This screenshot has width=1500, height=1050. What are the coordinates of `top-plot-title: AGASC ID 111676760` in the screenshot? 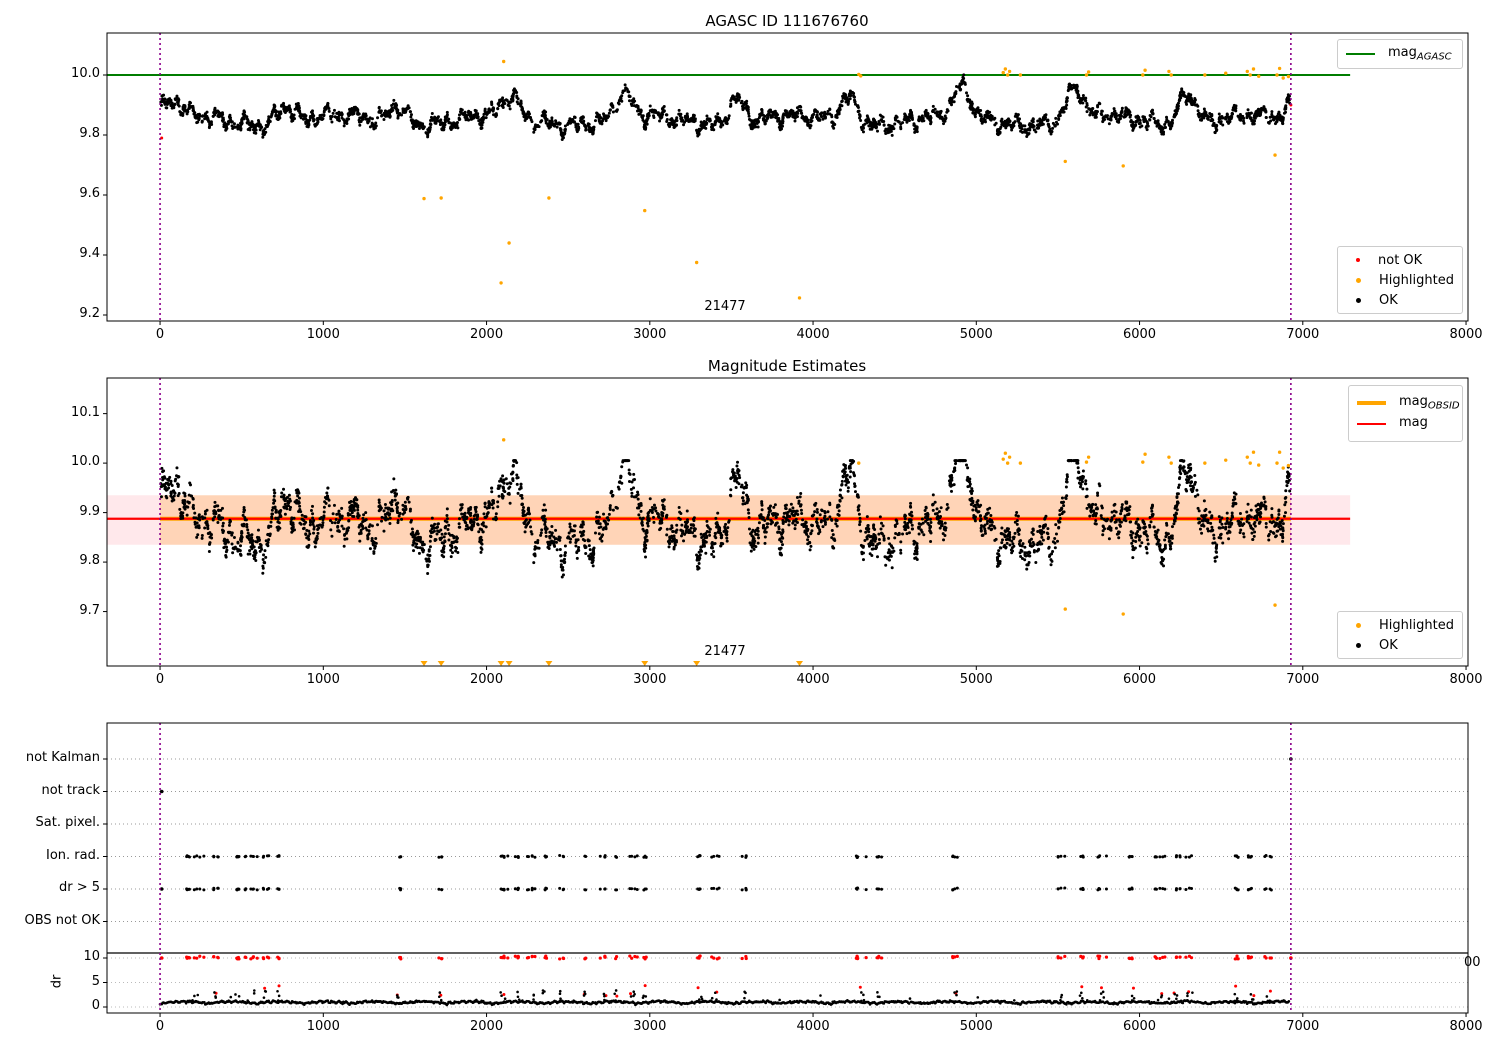 It's located at (787, 21).